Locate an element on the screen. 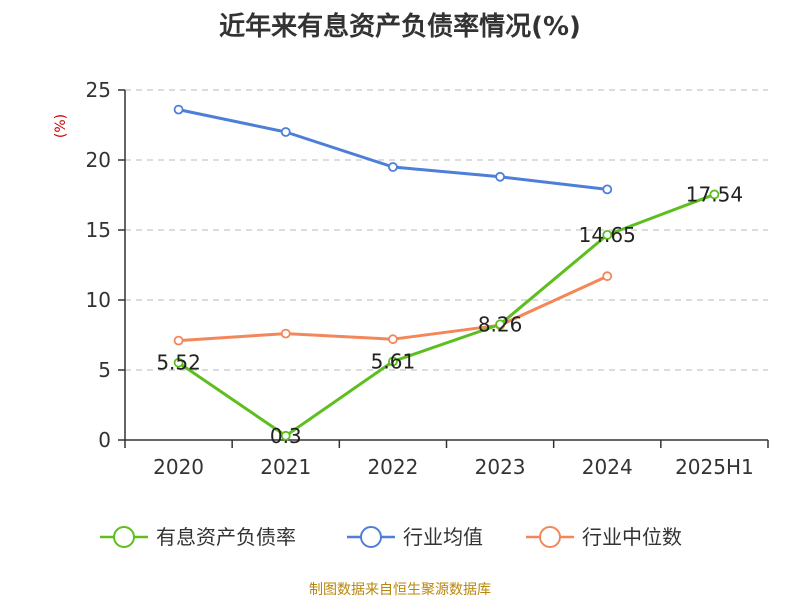 The height and width of the screenshot is (600, 800). y-tick-label: 0 is located at coordinates (104, 440).